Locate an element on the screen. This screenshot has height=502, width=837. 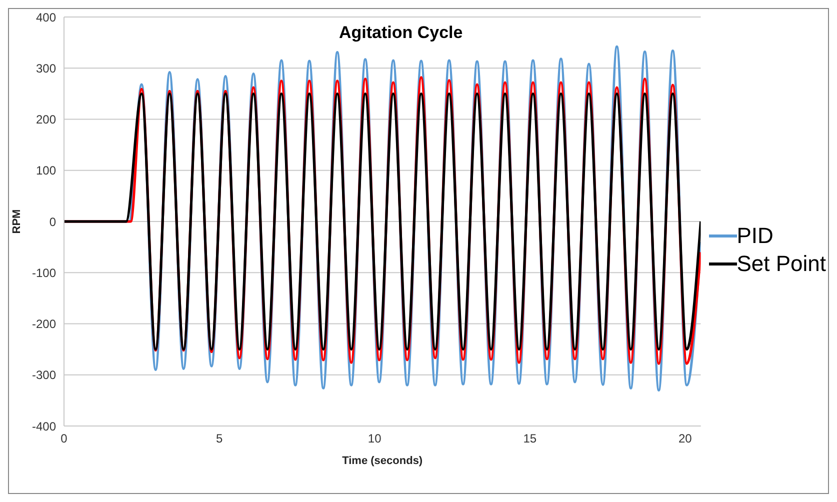
y-tick-label: -200 is located at coordinates (44, 324).